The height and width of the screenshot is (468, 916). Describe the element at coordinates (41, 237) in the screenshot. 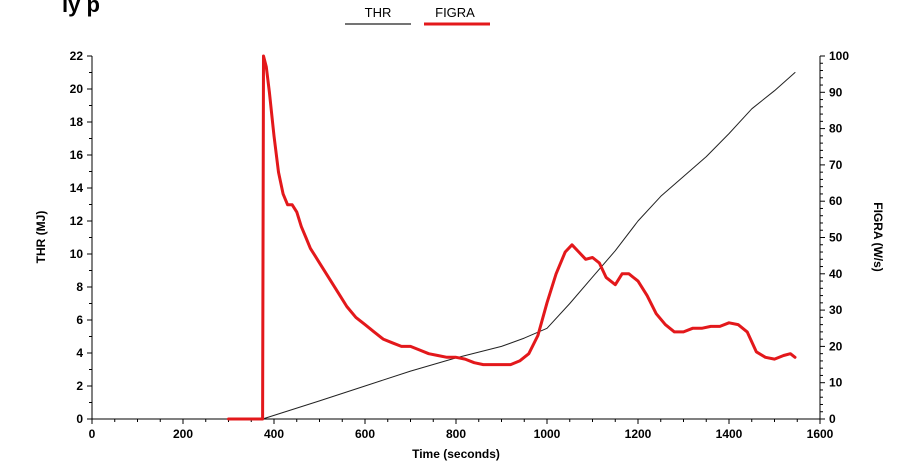

I see `y-left-axis-label: THR (MJ)` at that location.